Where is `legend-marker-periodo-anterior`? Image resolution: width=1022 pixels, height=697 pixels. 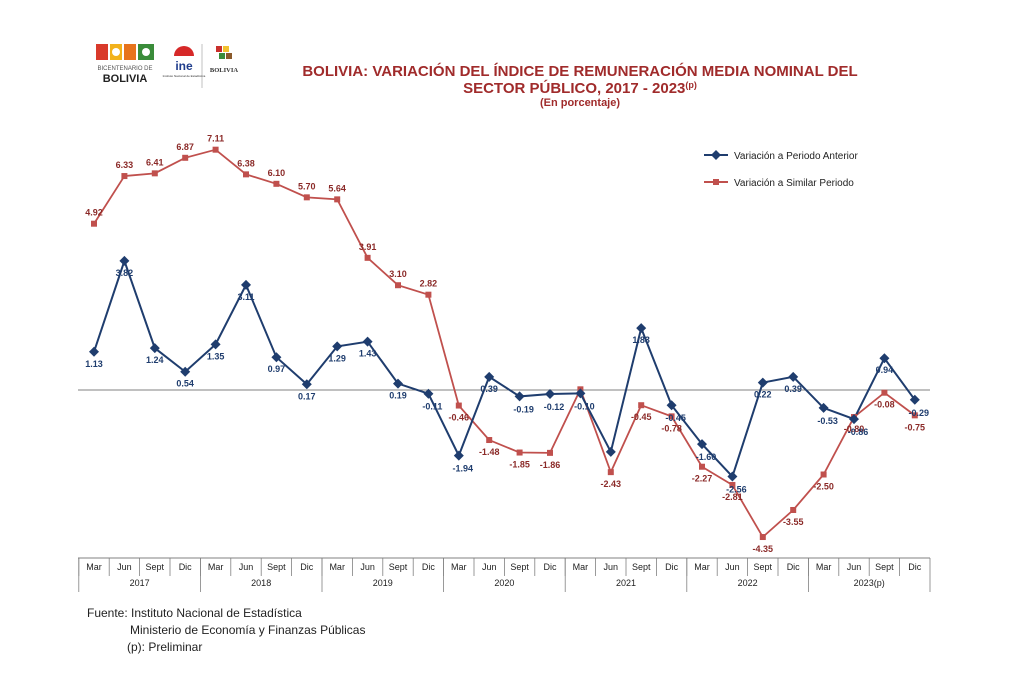
legend-marker-periodo-anterior is located at coordinates (716, 155).